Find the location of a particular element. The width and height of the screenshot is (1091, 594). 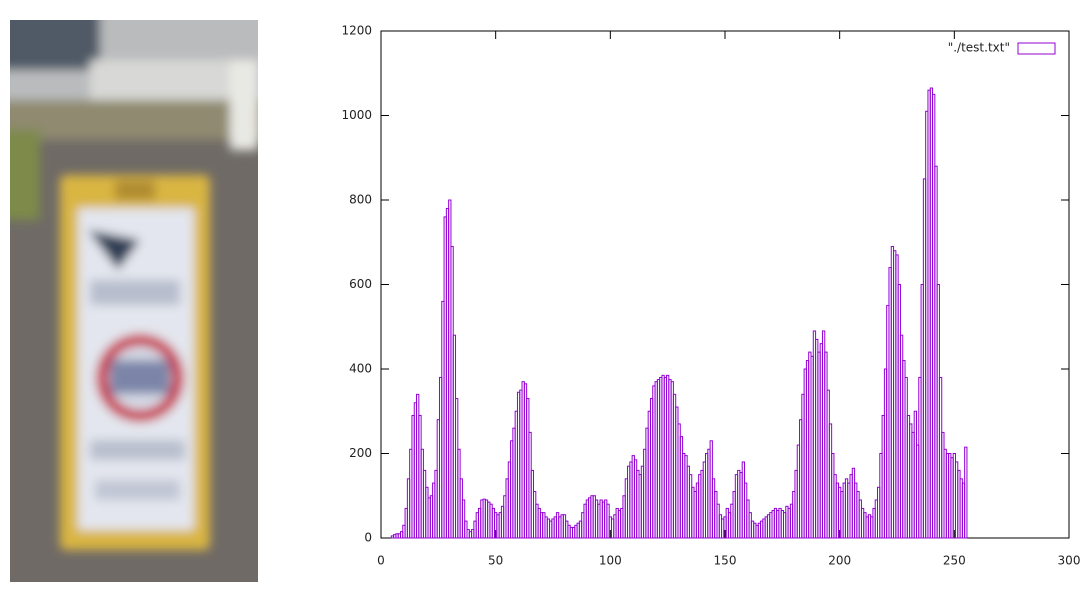

y-tick-label: 0 is located at coordinates (368, 538).